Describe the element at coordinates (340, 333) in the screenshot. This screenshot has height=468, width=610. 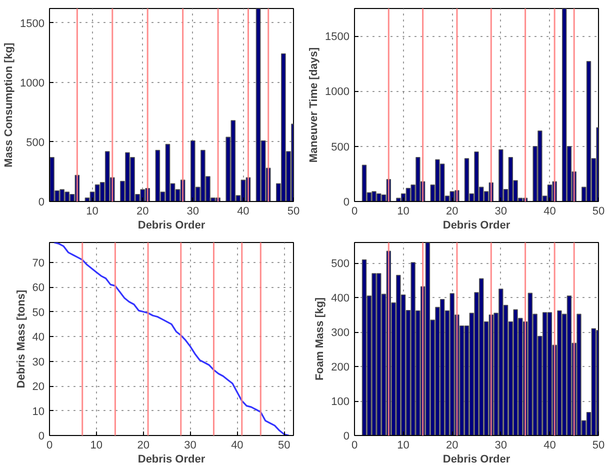
I see `y-tick-label: 300` at that location.